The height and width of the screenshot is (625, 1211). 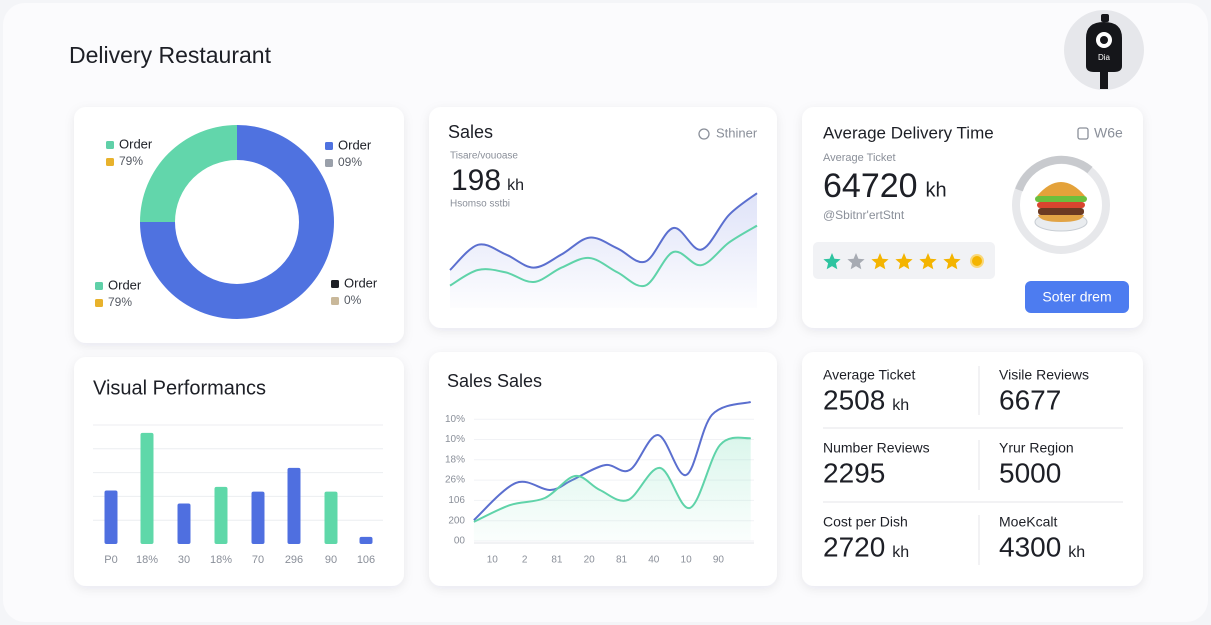 I want to click on button-label: Soter drem, so click(x=1076, y=297).